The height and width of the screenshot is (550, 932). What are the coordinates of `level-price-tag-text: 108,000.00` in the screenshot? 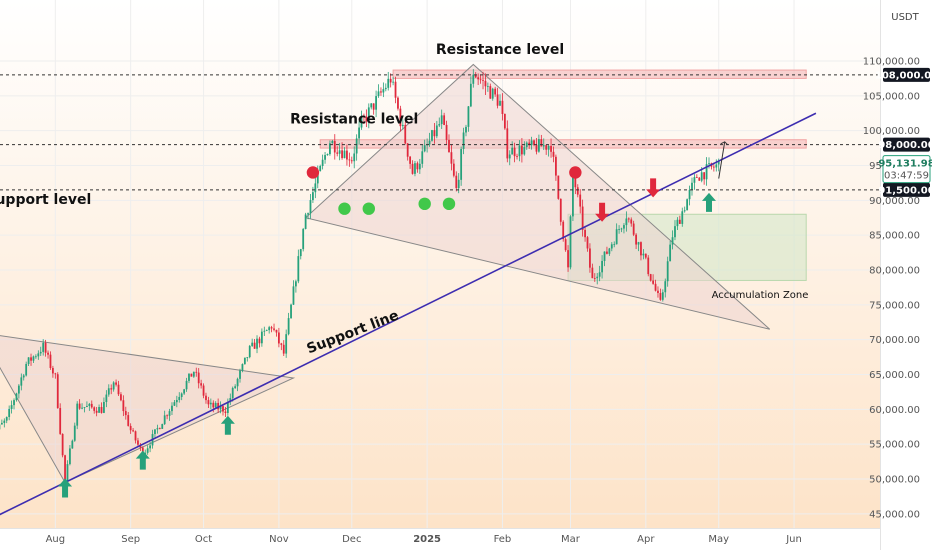 It's located at (903, 75).